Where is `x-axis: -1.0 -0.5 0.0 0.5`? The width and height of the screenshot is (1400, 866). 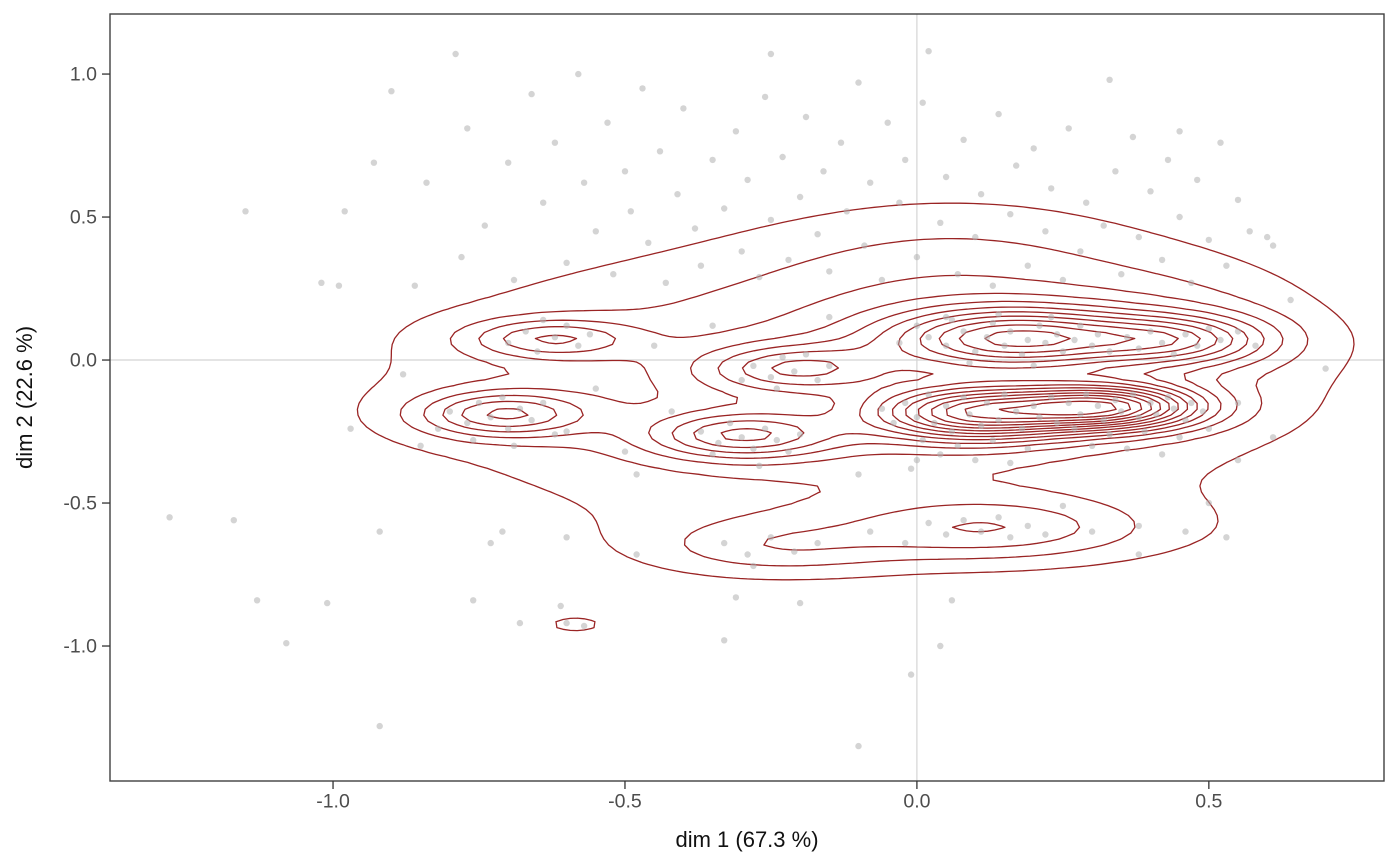
x-axis: -1.0 -0.5 0.0 0.5 is located at coordinates (769, 797).